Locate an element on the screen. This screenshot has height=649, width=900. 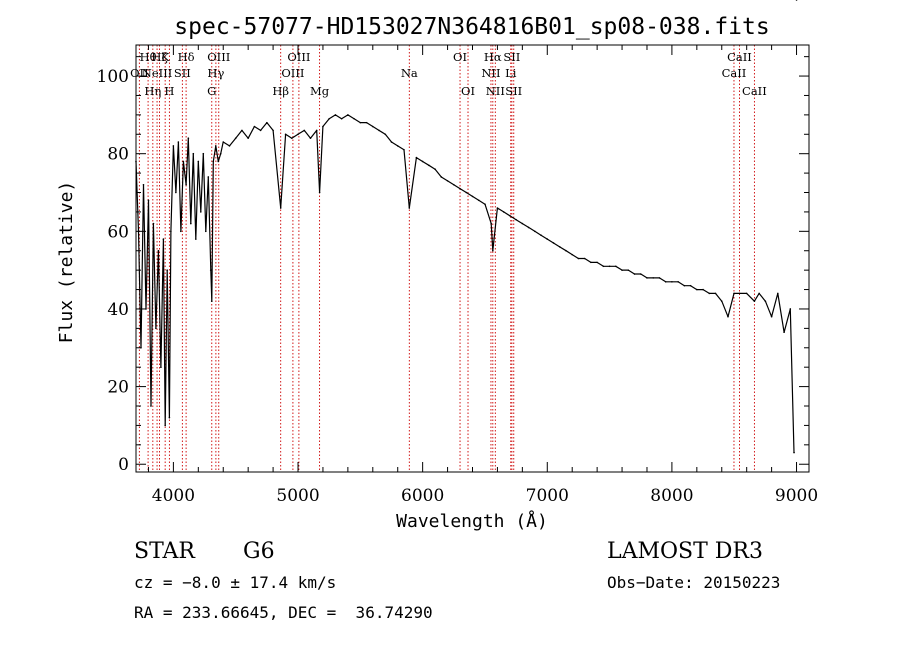
line-label-12: Hβ is located at coordinates (280, 91).